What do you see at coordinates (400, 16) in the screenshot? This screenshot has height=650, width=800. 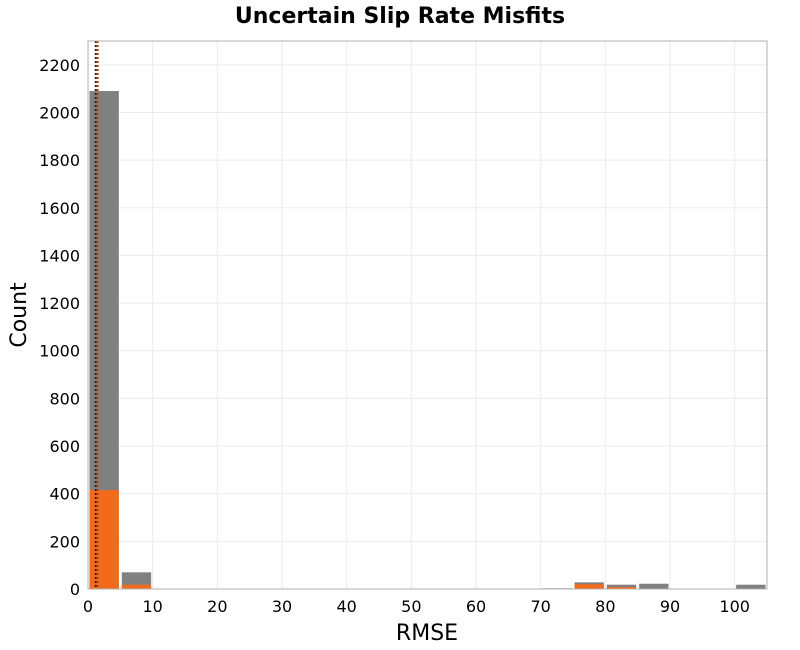 I see `chart-title: Uncertain Slip Rate Misfits` at bounding box center [400, 16].